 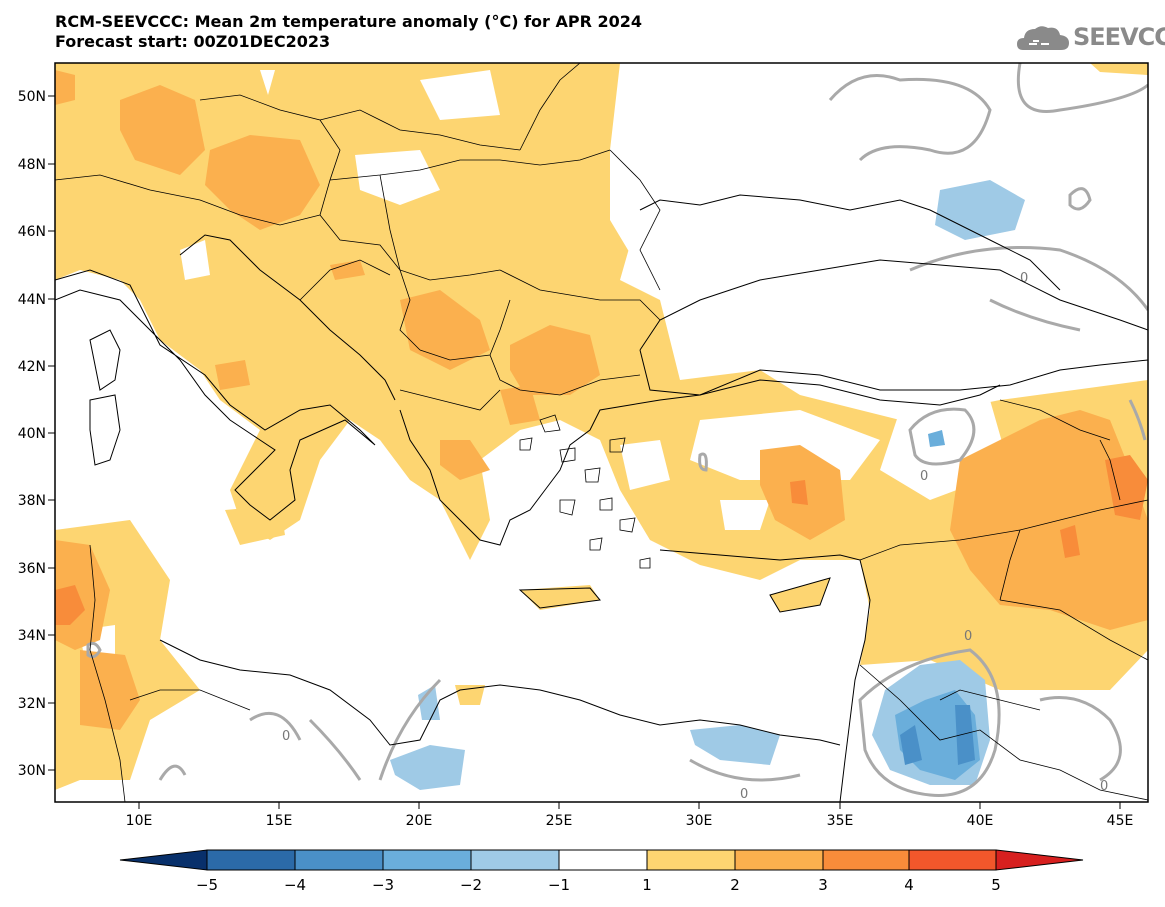 What do you see at coordinates (996, 885) in the screenshot?
I see `colorbar-tick-label: 5` at bounding box center [996, 885].